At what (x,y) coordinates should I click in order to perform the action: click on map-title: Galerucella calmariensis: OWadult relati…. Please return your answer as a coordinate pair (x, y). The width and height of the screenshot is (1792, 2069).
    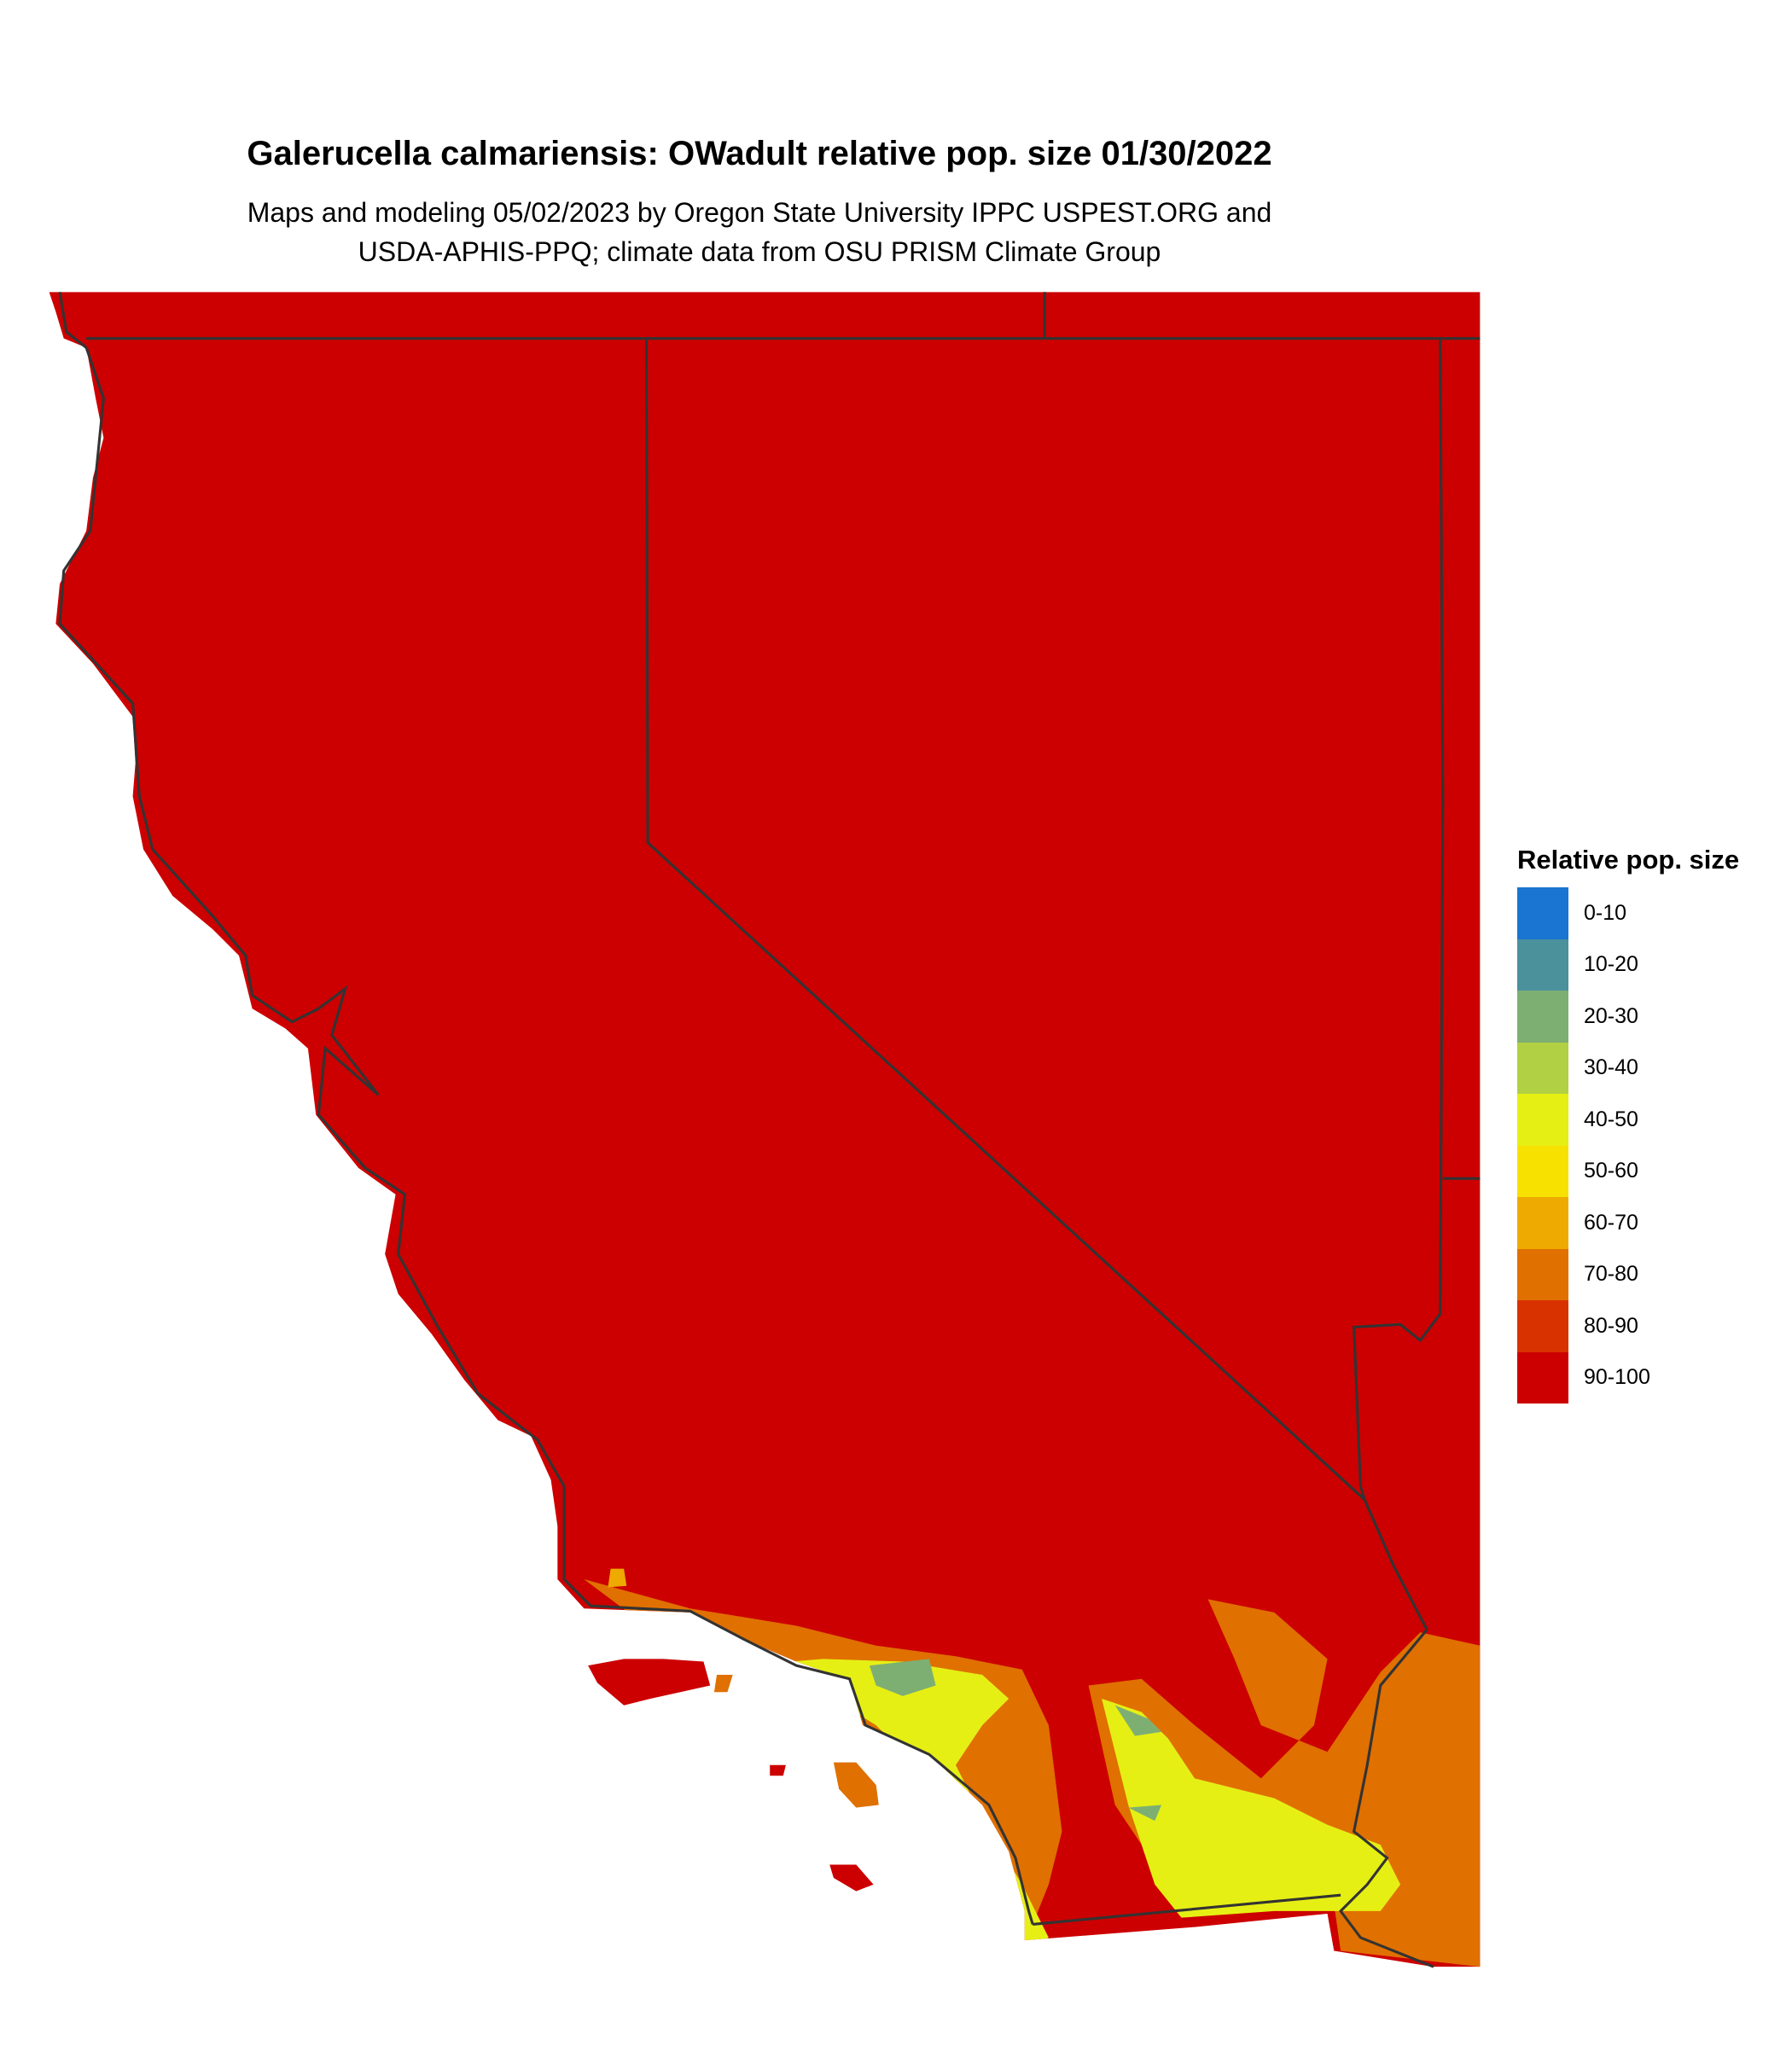
    Looking at the image, I should click on (759, 153).